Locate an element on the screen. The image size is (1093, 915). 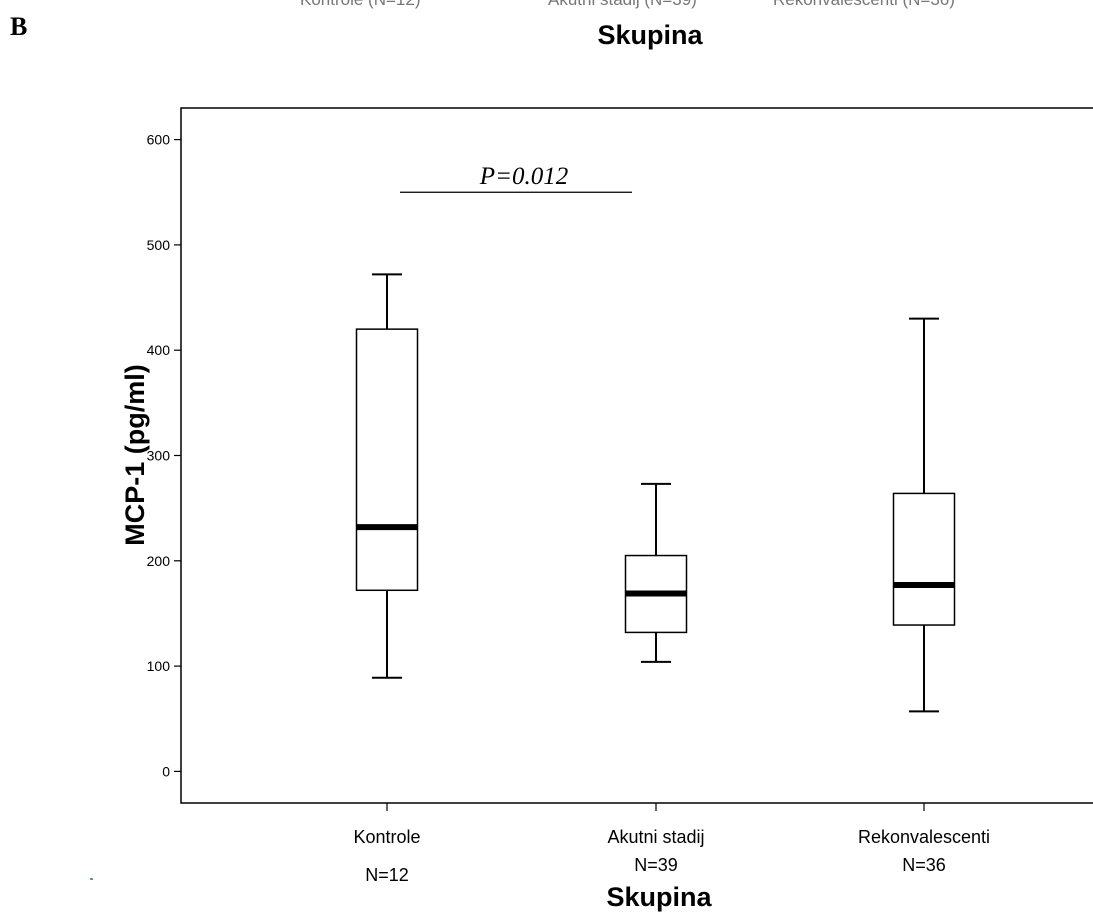
x-category-n: N=36 is located at coordinates (924, 865).